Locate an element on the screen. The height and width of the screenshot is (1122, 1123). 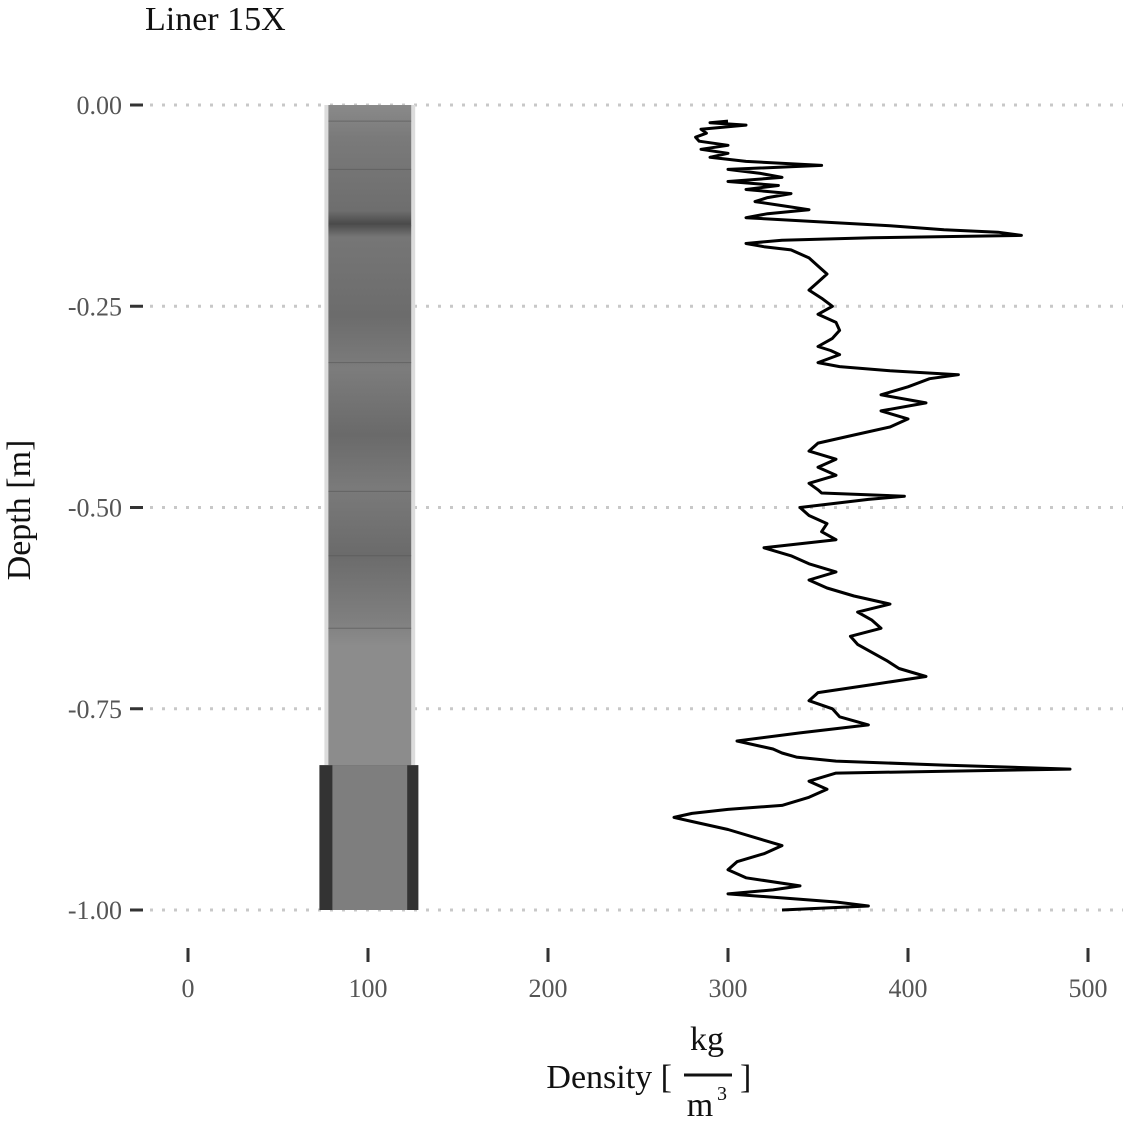
chart-title: Liner 15X is located at coordinates (215, 19).